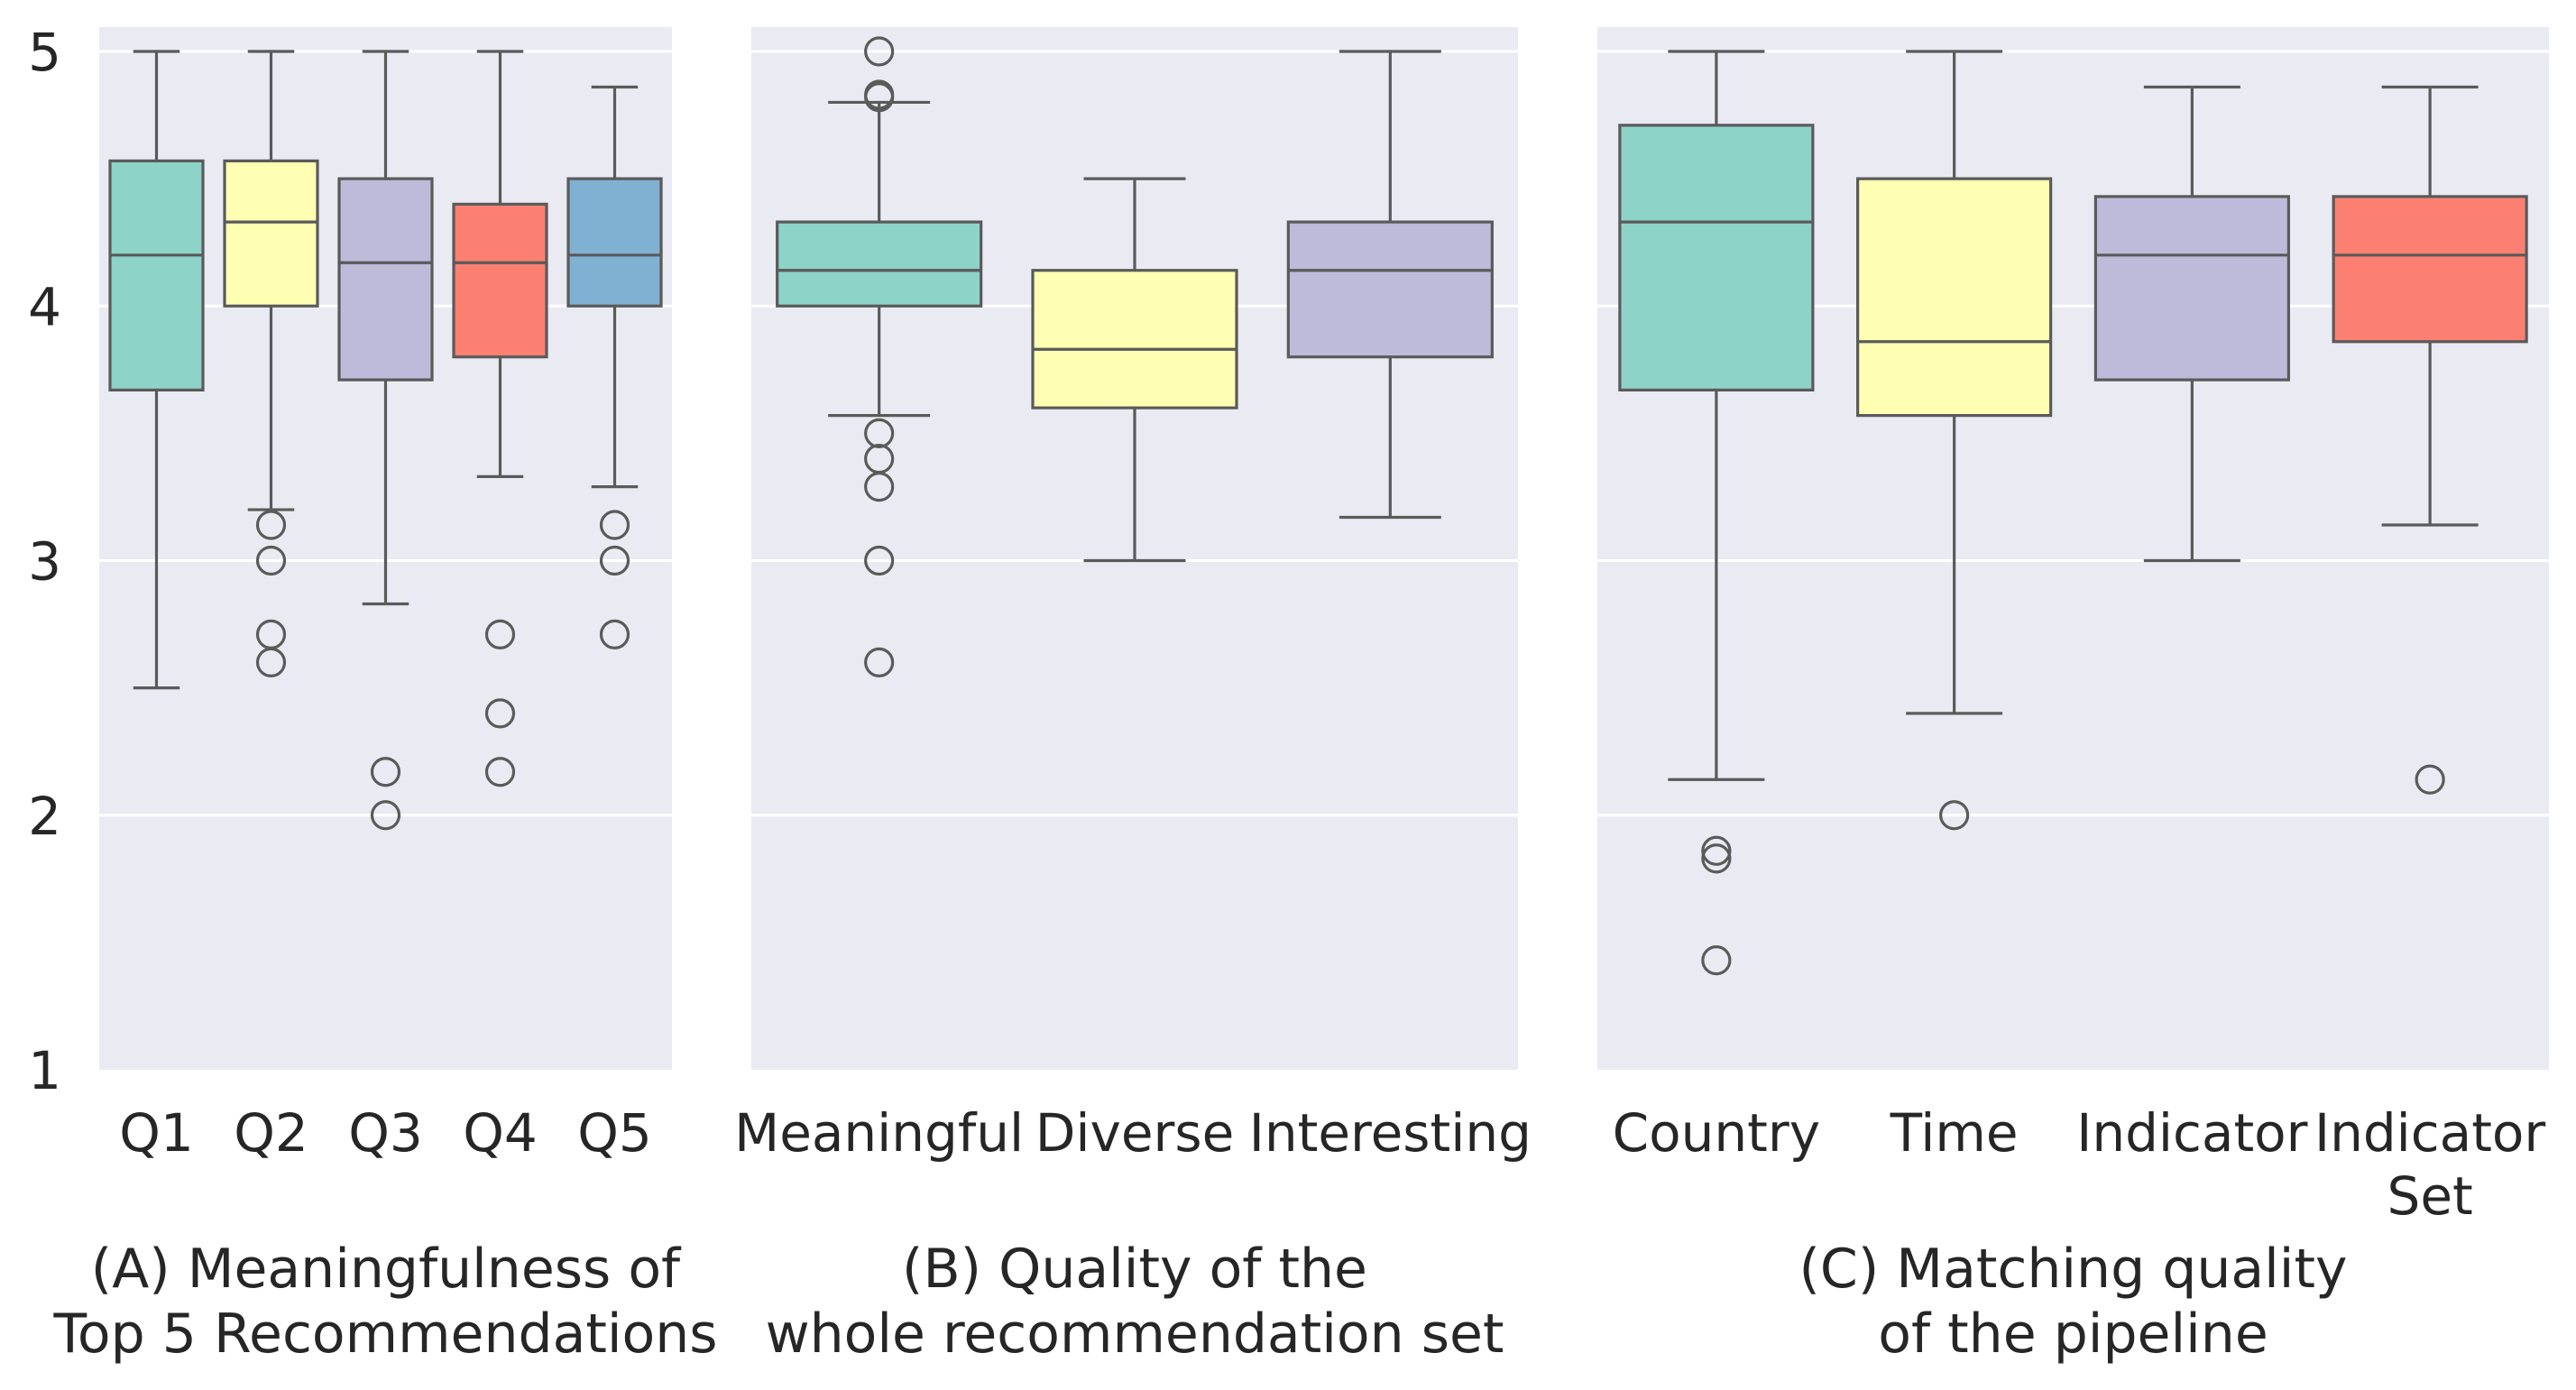  Describe the element at coordinates (1954, 1133) in the screenshot. I see `x-tick-label: Time` at that location.